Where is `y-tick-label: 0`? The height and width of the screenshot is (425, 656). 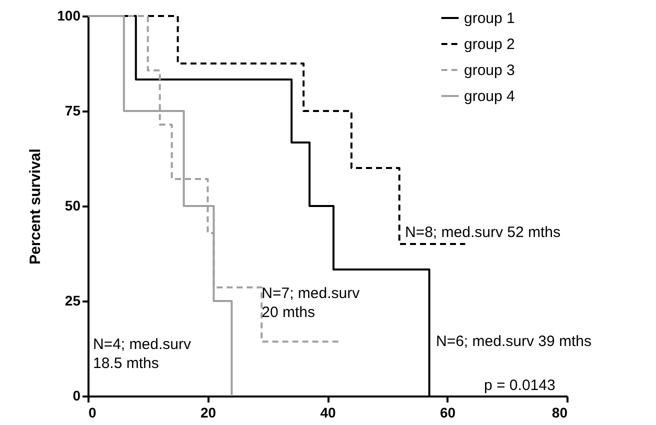
y-tick-label: 0 is located at coordinates (76, 396).